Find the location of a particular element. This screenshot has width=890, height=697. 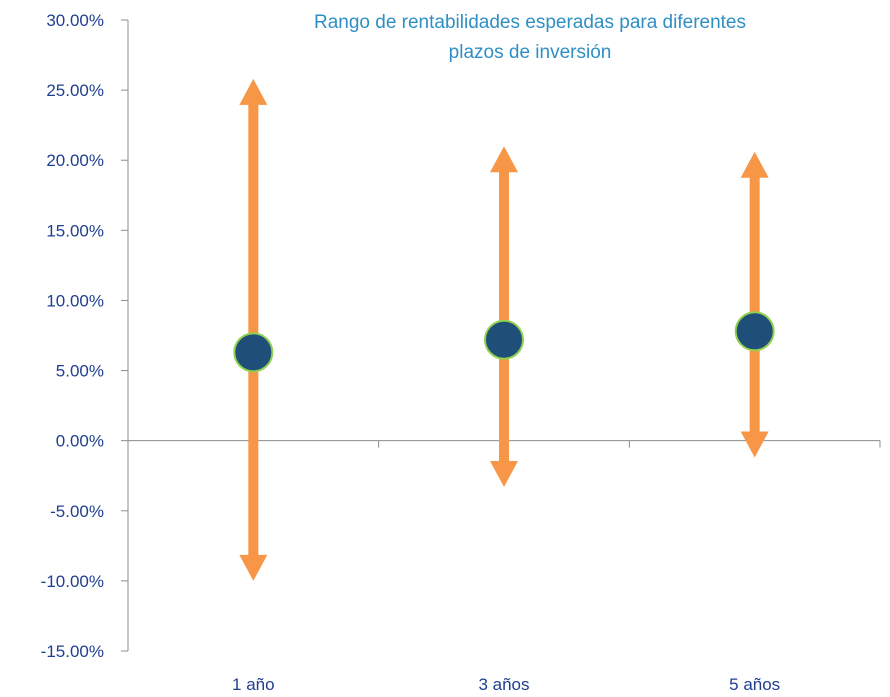

y-tick-label: 5.00% is located at coordinates (80, 371).